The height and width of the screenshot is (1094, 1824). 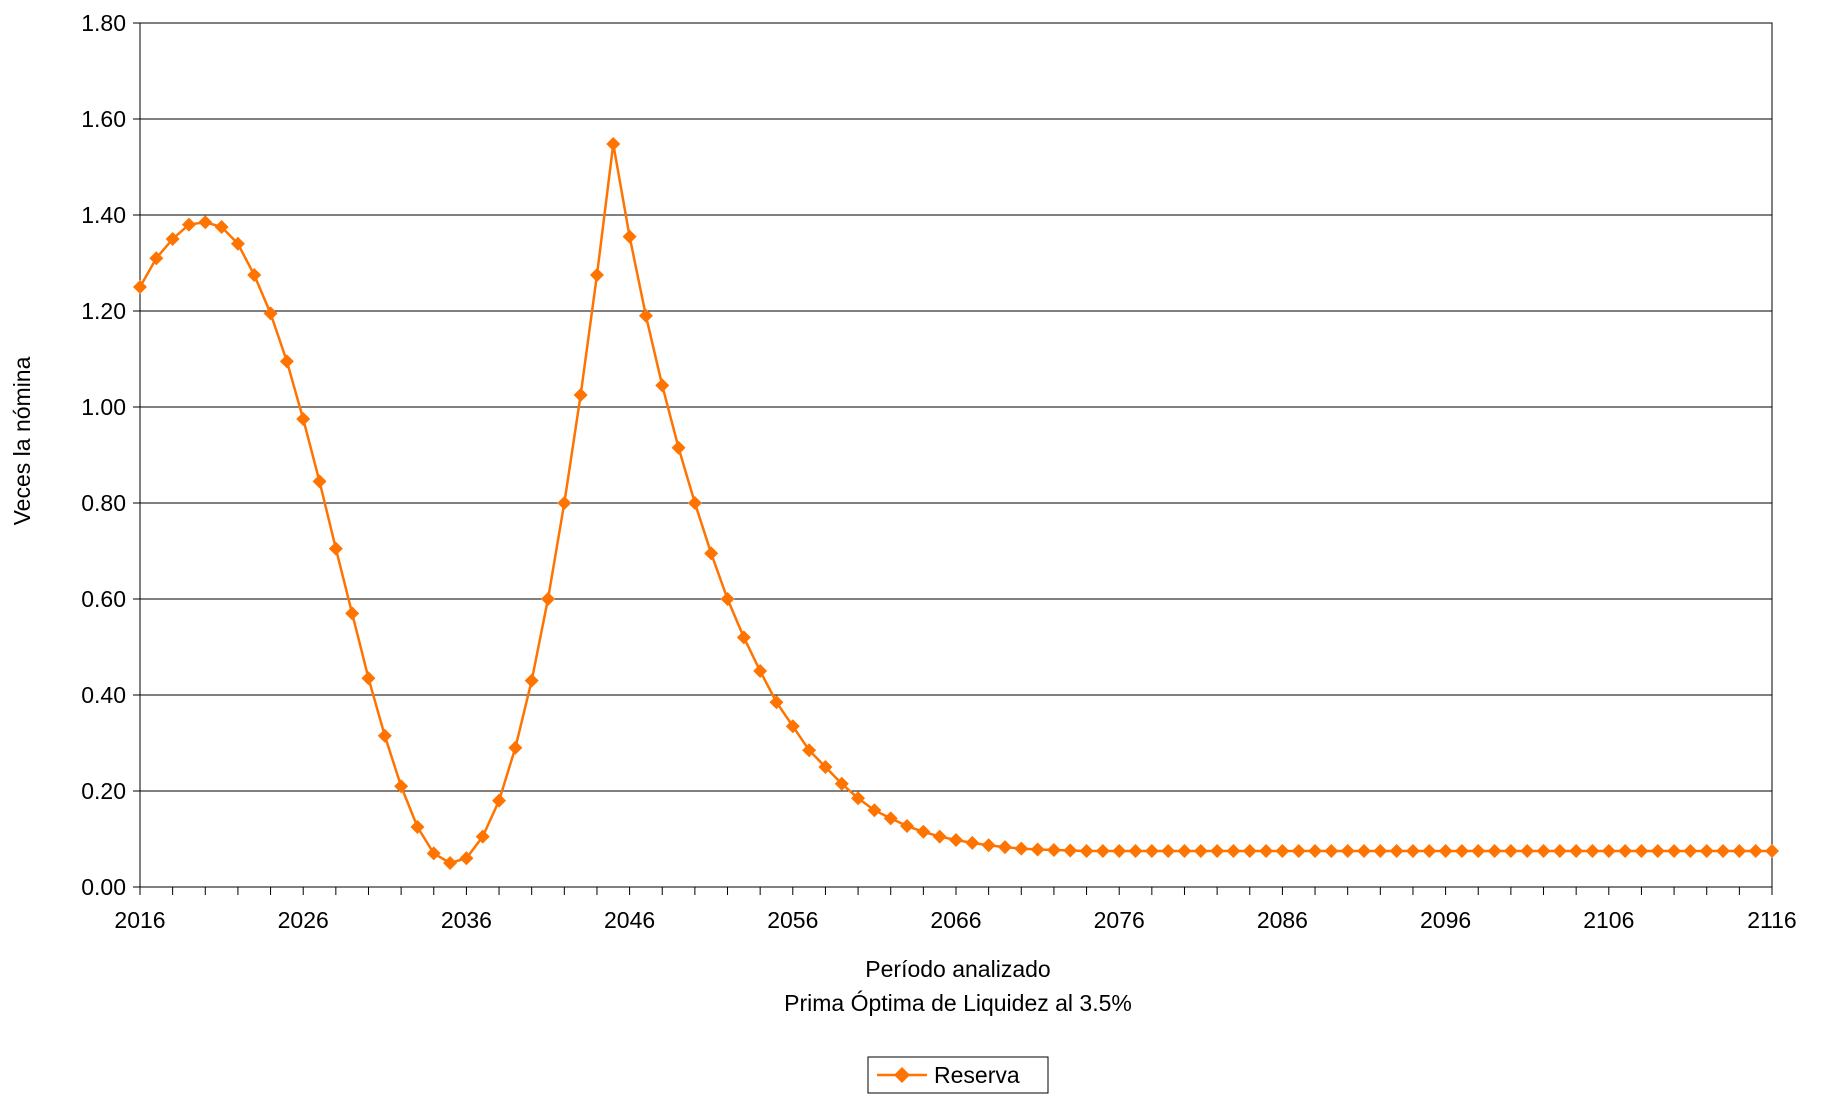 What do you see at coordinates (103, 599) in the screenshot?
I see `y-tick-label: 0.60` at bounding box center [103, 599].